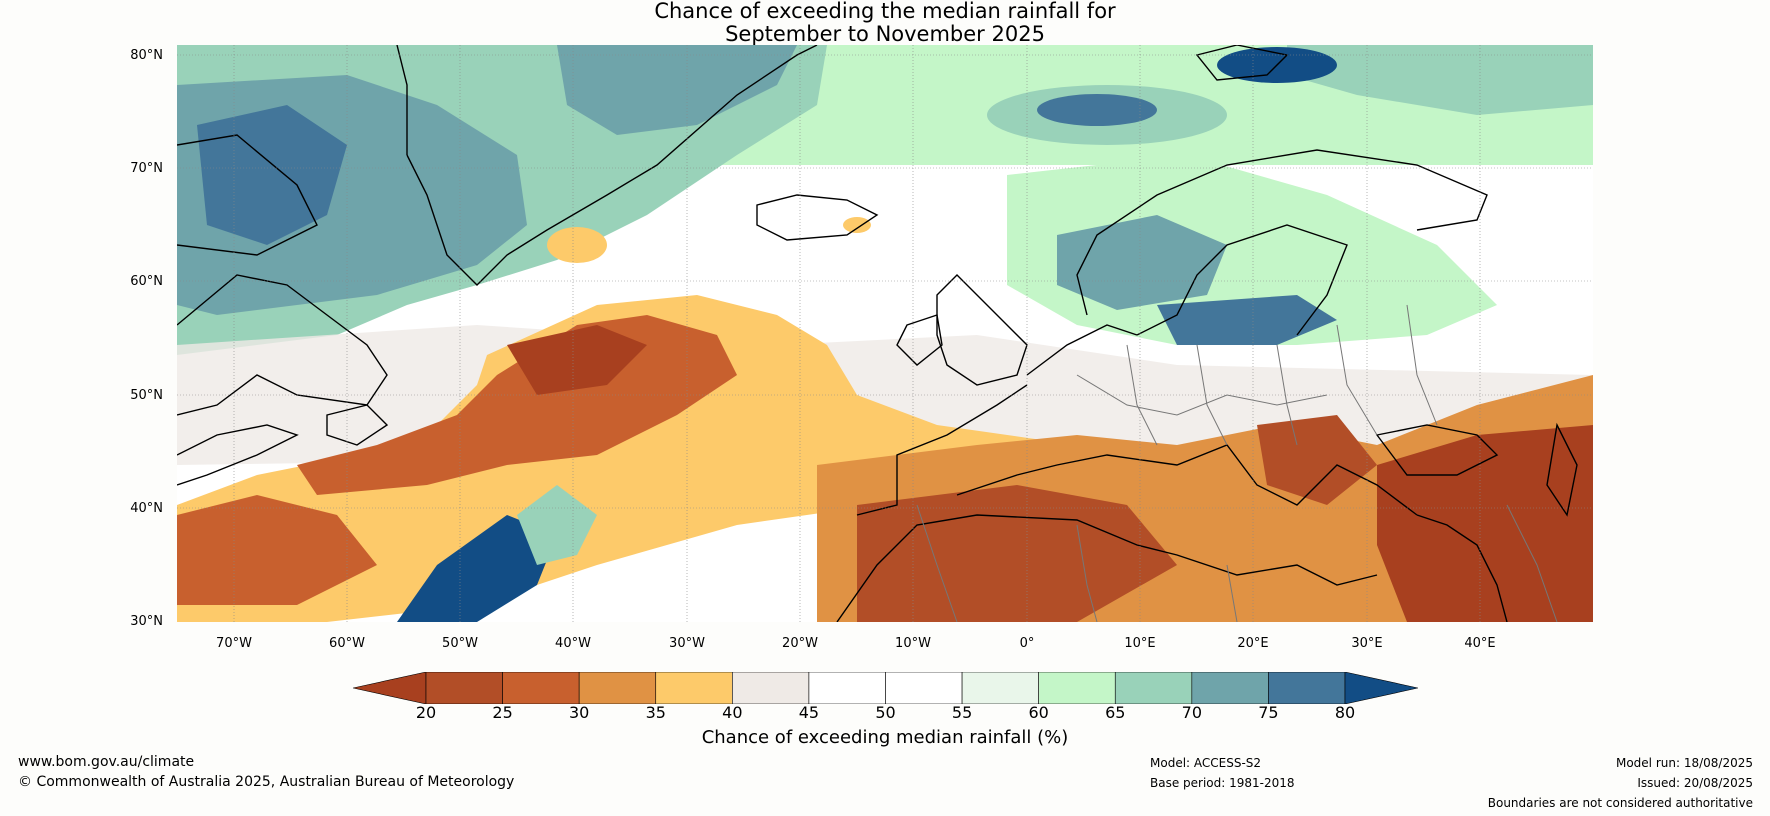 The width and height of the screenshot is (1770, 816). What do you see at coordinates (234, 643) in the screenshot?
I see `lon-label-70w: 70°W` at bounding box center [234, 643].